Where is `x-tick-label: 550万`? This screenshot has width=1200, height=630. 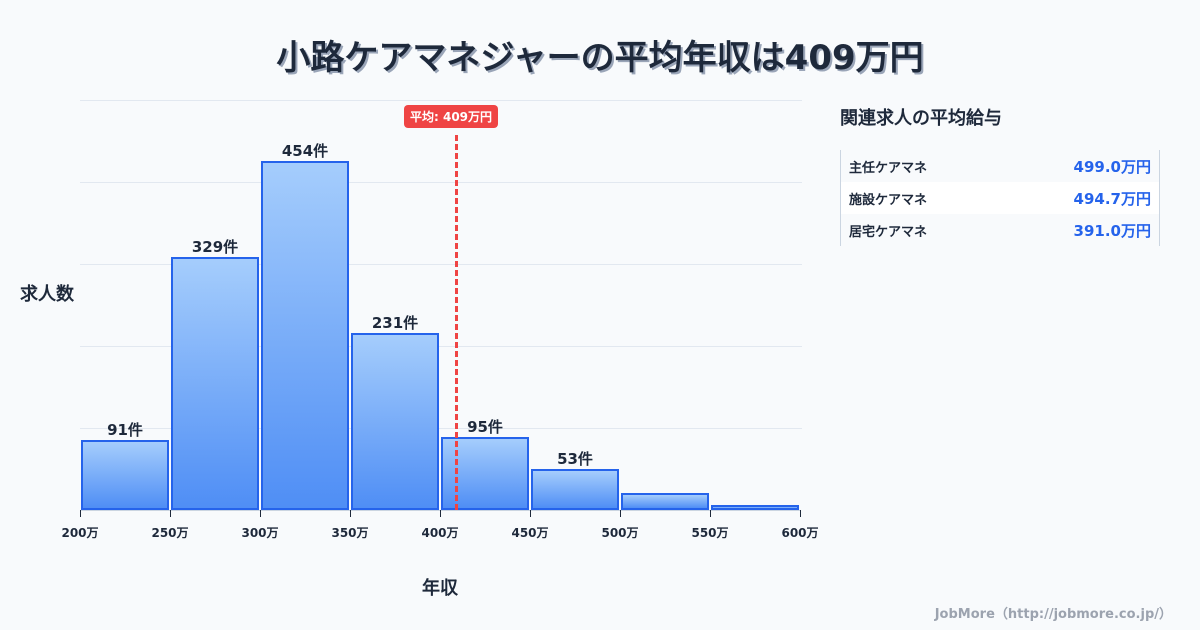 x-tick-label: 550万 is located at coordinates (710, 533).